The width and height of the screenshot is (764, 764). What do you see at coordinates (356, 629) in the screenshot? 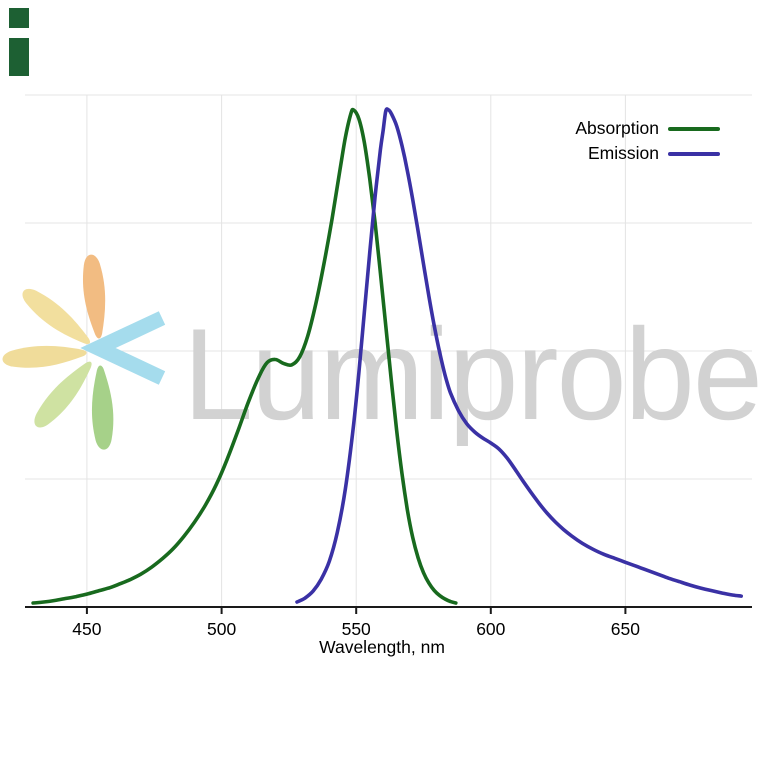
I see `x-tick-label: 550` at bounding box center [356, 629].